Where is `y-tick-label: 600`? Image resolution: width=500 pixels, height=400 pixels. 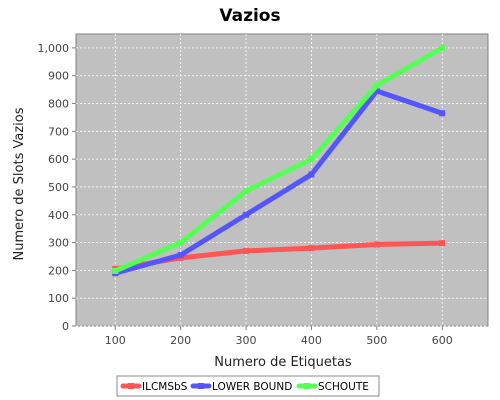 y-tick-label: 600 is located at coordinates (58, 159).